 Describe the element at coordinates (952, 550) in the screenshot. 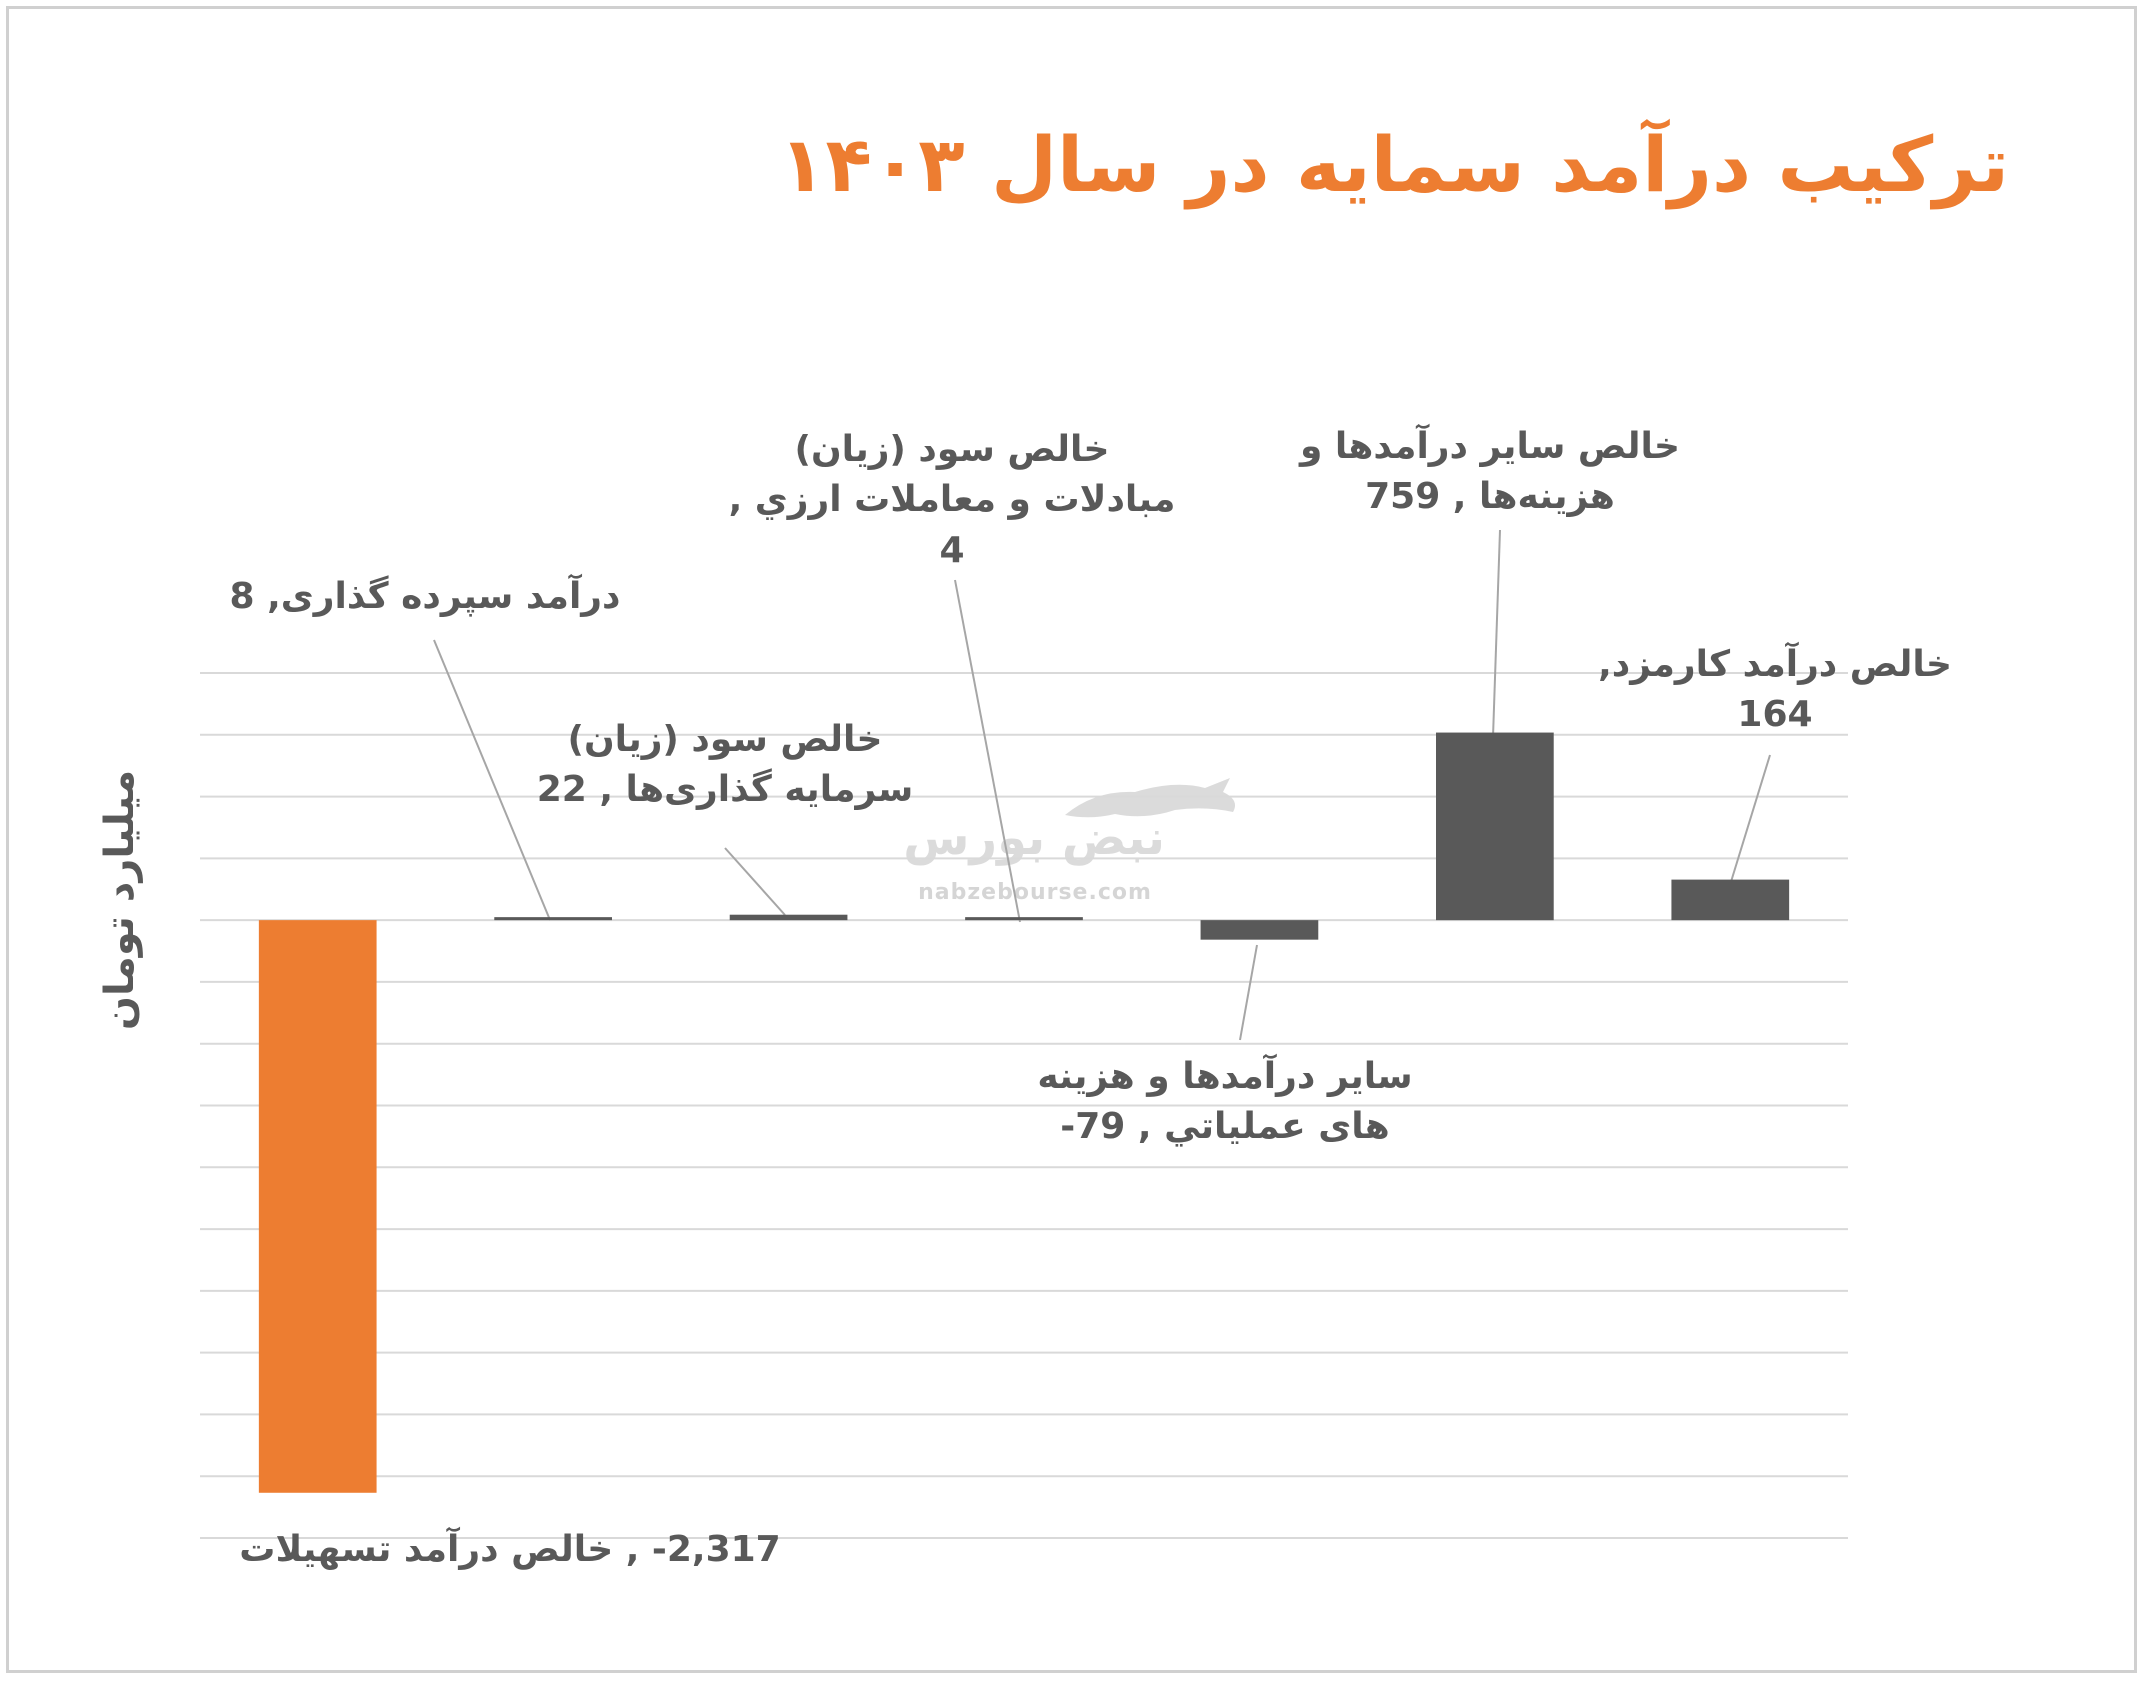

I see `data-label-line: 4` at that location.